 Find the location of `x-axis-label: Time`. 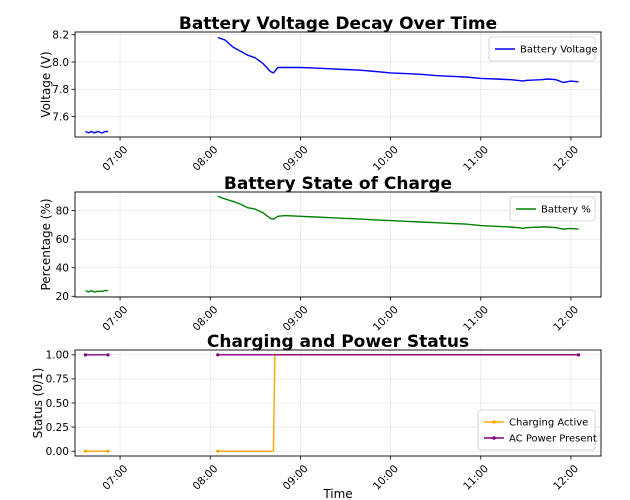

x-axis-label: Time is located at coordinates (337, 493).